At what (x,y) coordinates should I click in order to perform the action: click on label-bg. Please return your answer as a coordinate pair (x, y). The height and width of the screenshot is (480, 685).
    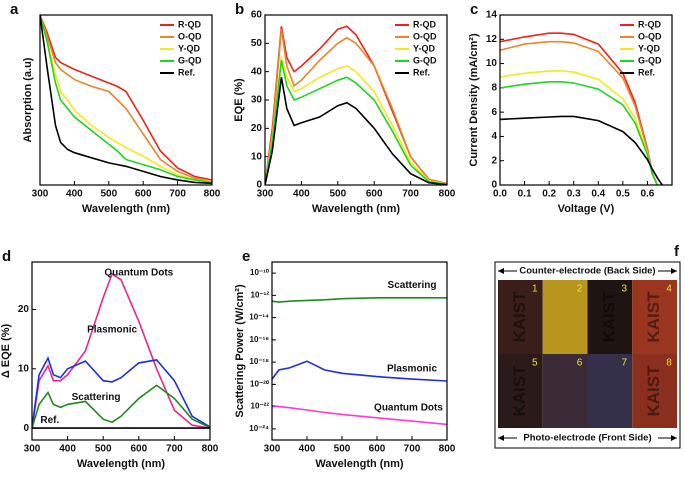
    Looking at the image, I should click on (587, 438).